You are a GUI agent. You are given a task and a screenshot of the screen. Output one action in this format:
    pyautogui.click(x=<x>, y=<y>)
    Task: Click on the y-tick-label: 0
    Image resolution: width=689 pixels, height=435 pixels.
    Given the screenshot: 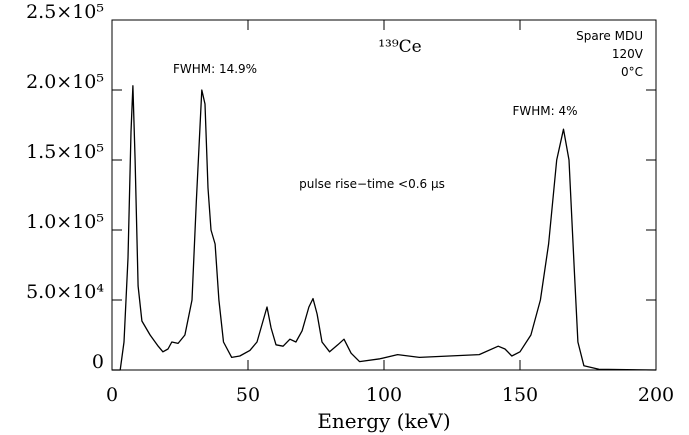 What is the action you would take?
    pyautogui.click(x=98, y=362)
    